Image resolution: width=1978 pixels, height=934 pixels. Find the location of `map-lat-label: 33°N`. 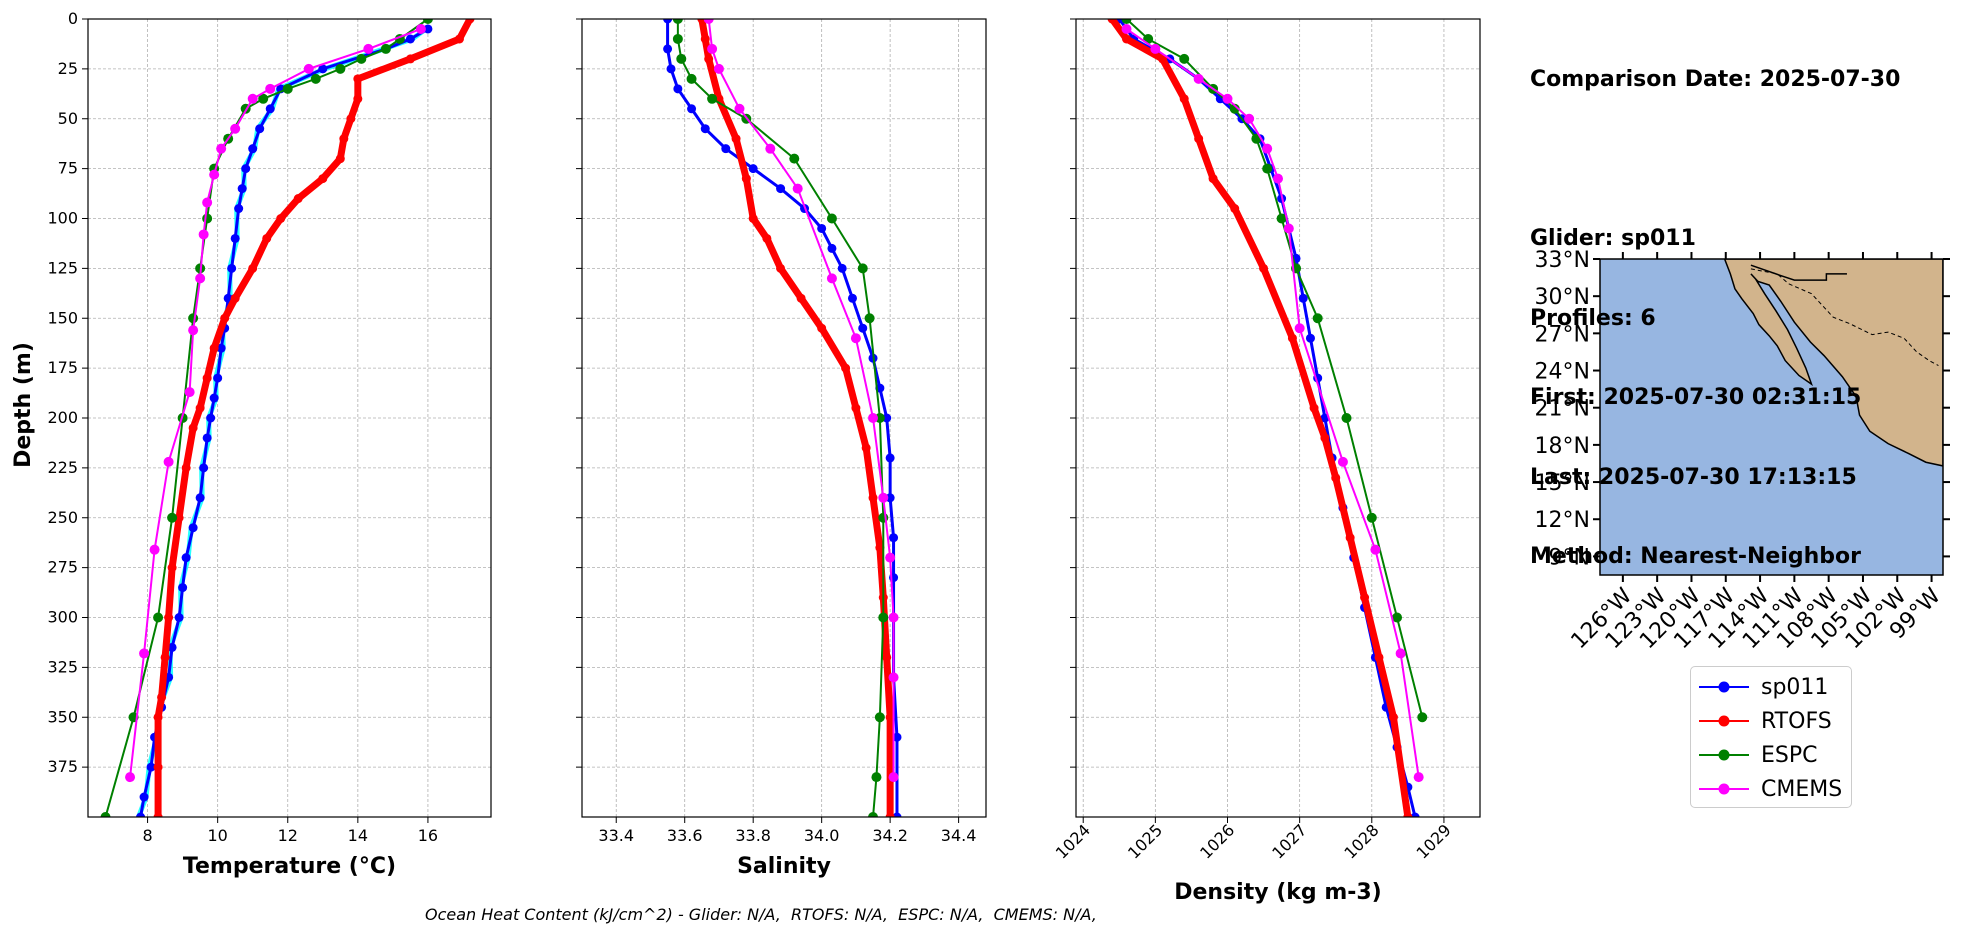

map-lat-label: 33°N is located at coordinates (1562, 260).